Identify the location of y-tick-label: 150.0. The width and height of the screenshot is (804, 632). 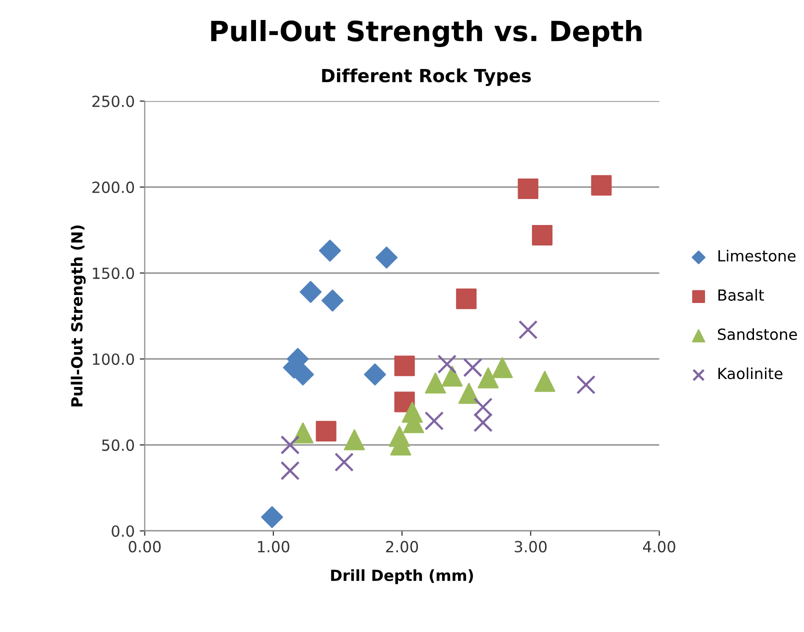
(113, 273).